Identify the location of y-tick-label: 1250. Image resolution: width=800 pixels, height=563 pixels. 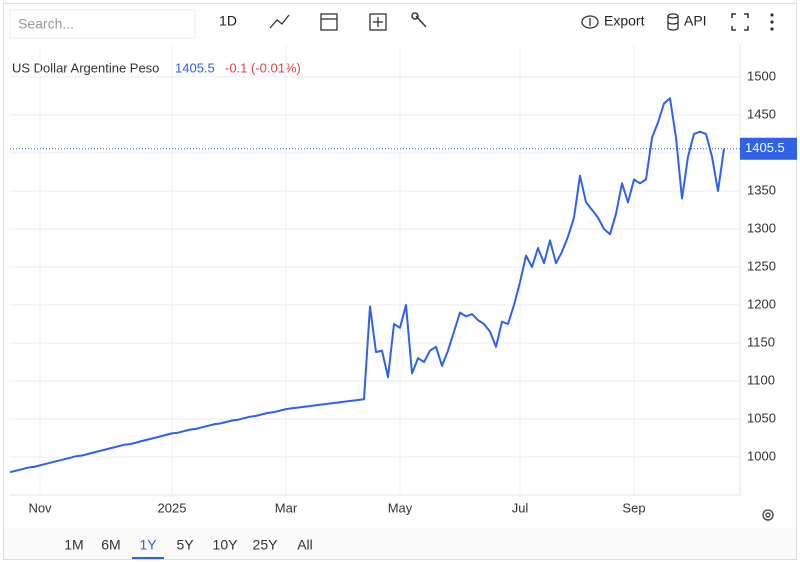
(761, 265).